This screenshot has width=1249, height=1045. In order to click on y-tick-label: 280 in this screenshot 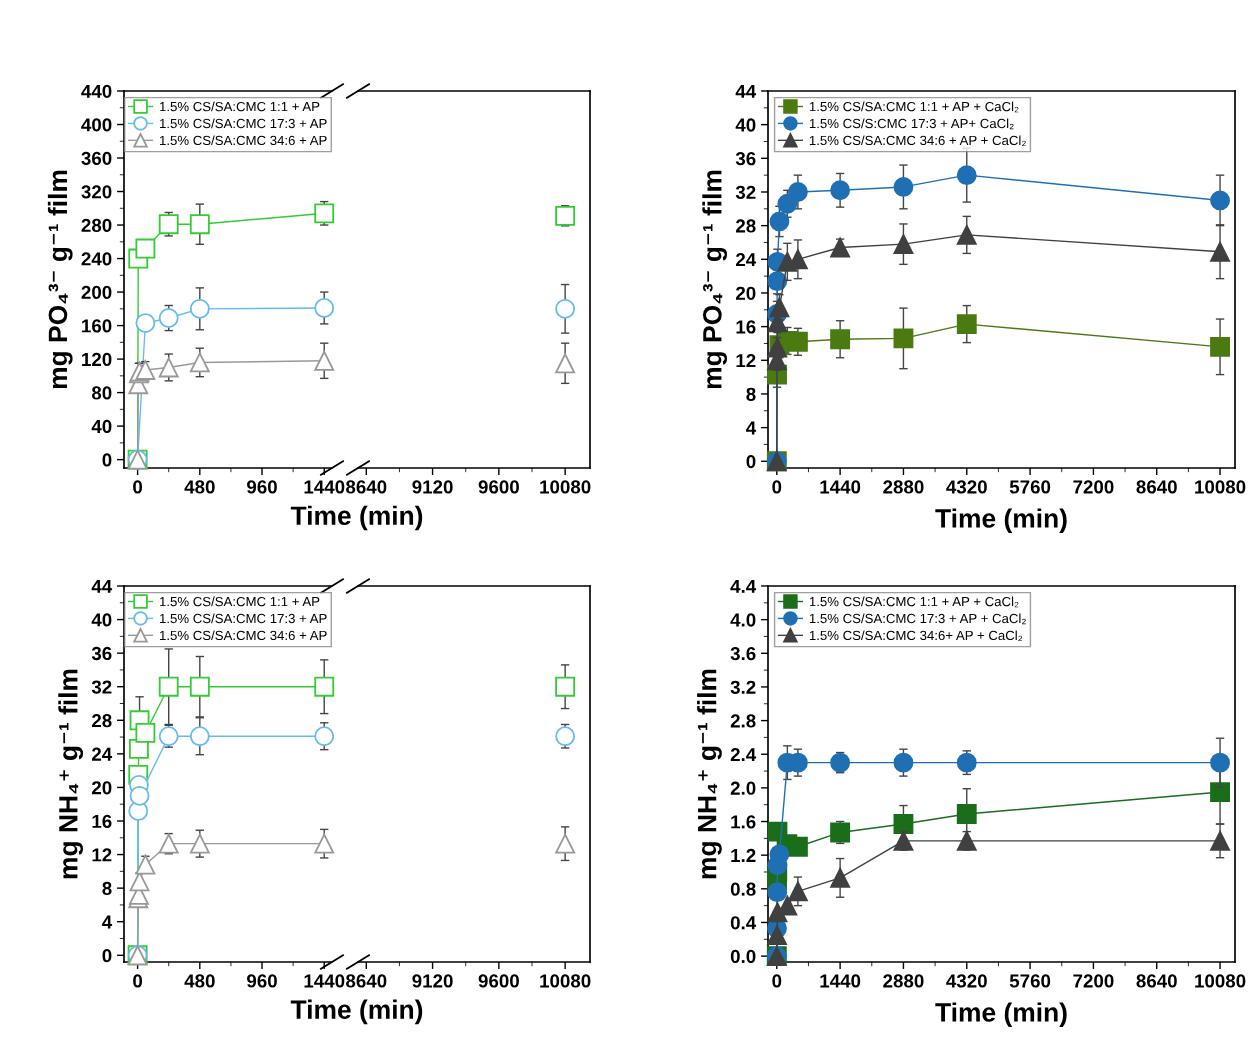, I will do `click(96, 225)`.